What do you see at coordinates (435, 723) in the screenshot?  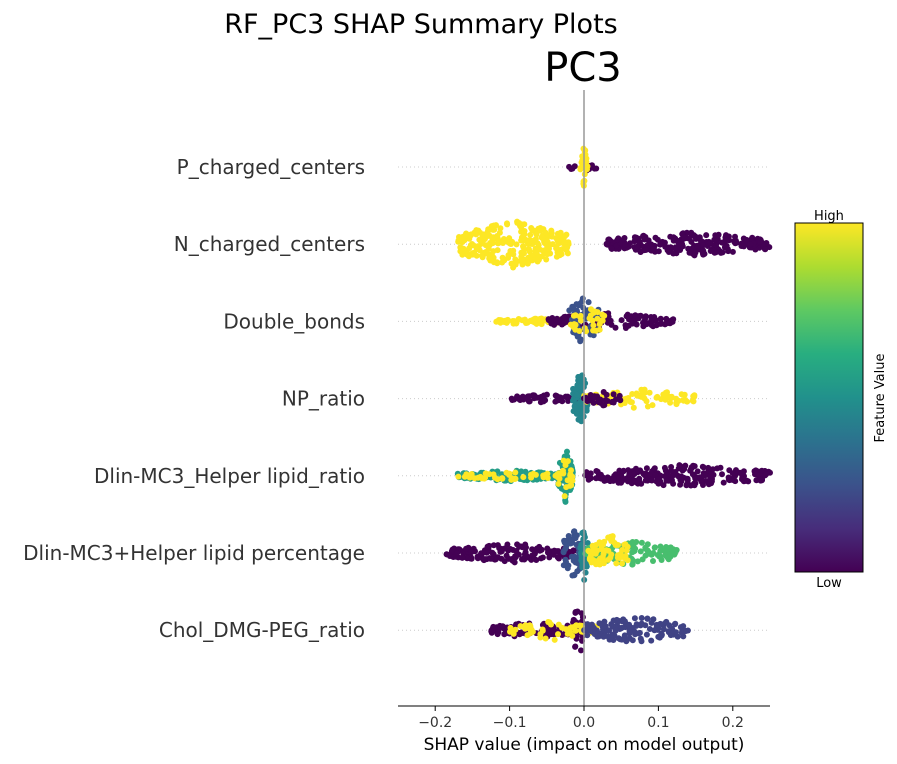 I see `x-tick-label: −0.2` at bounding box center [435, 723].